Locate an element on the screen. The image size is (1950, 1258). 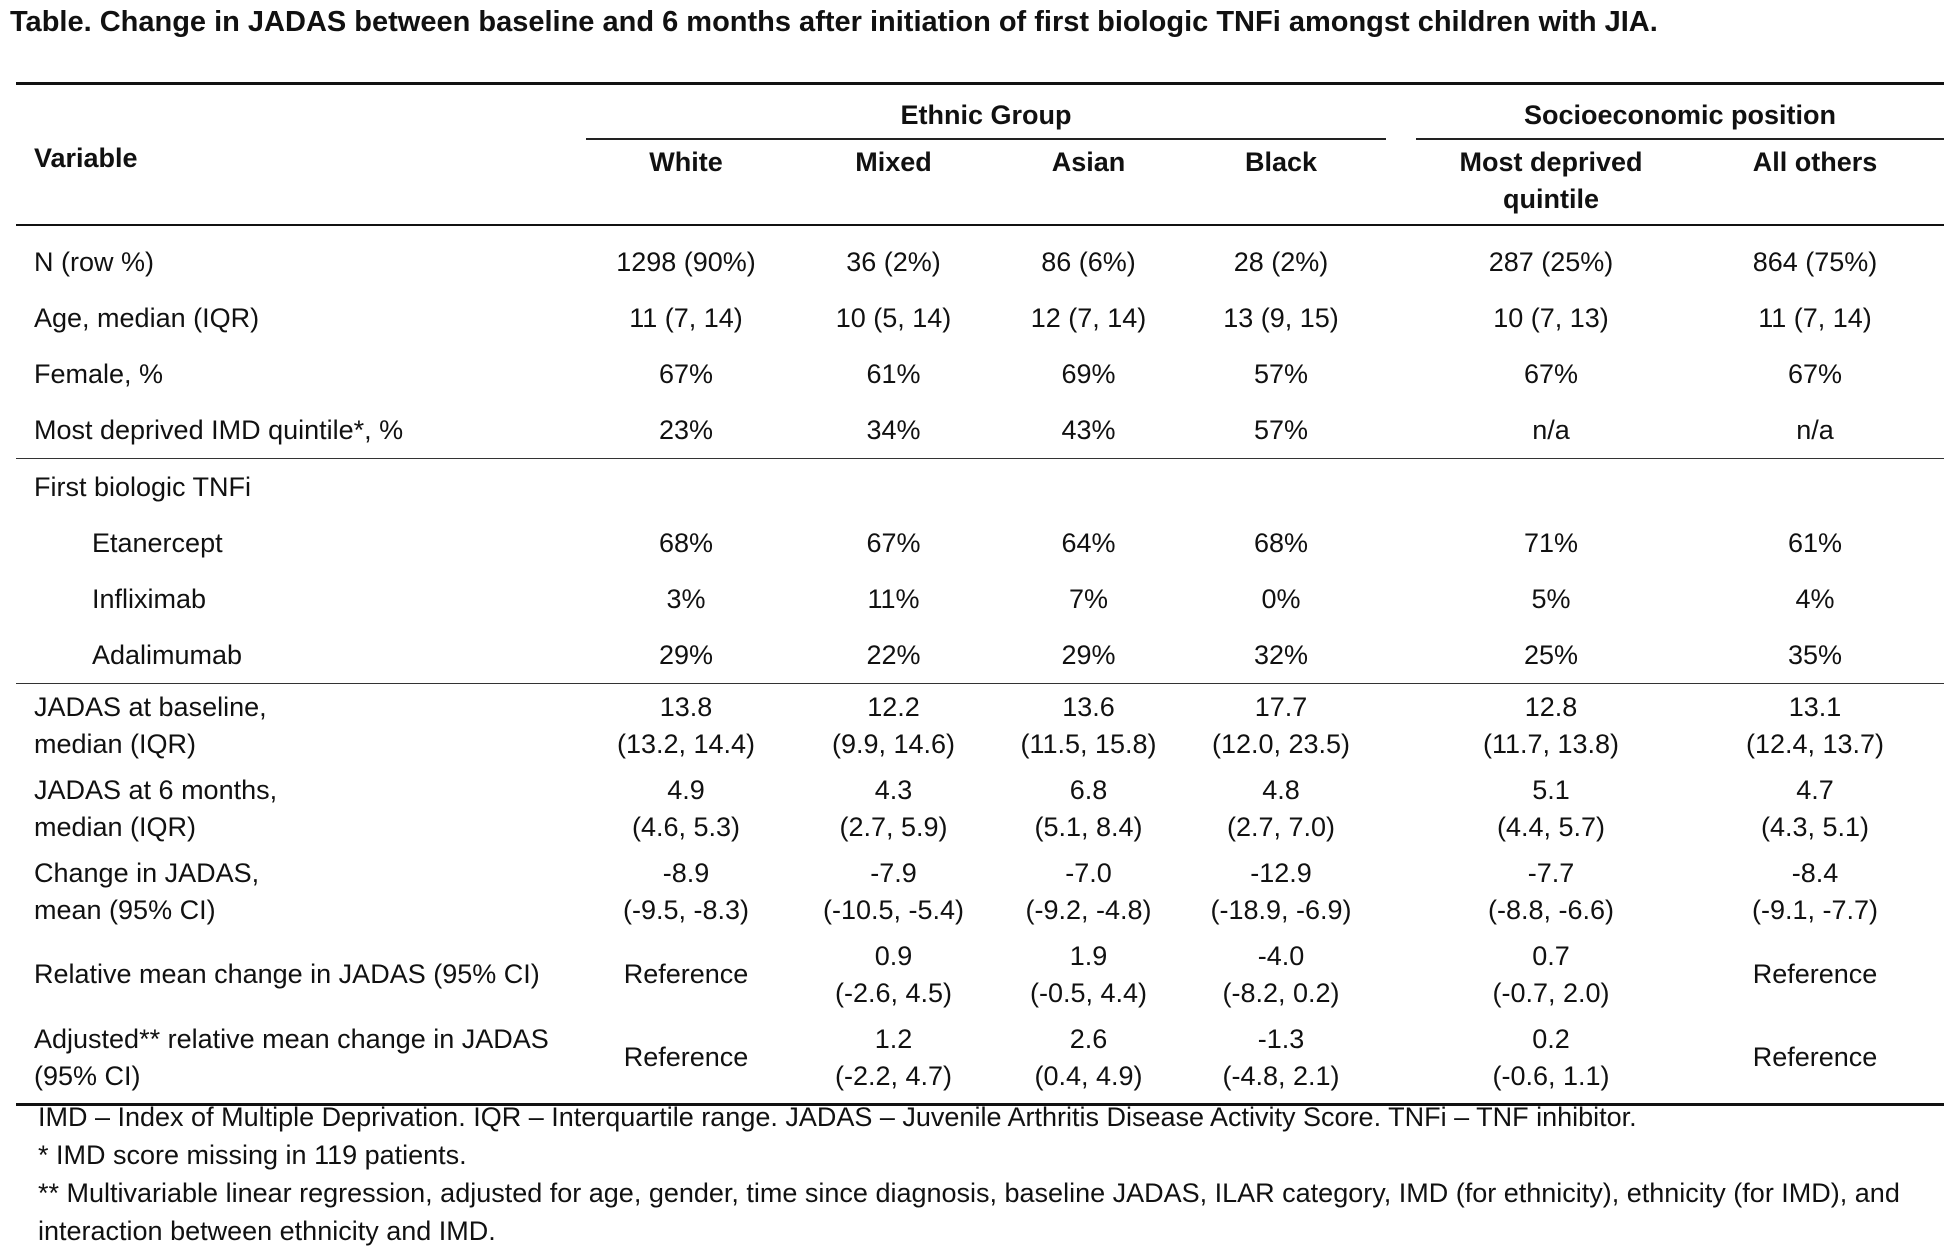
table-cell: 35% is located at coordinates (1815, 654).